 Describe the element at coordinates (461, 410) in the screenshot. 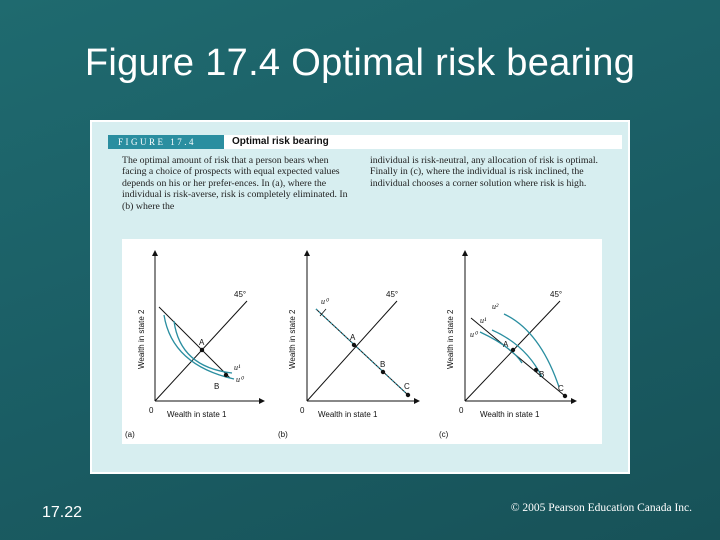

I see `panel-c-origin: 0` at that location.